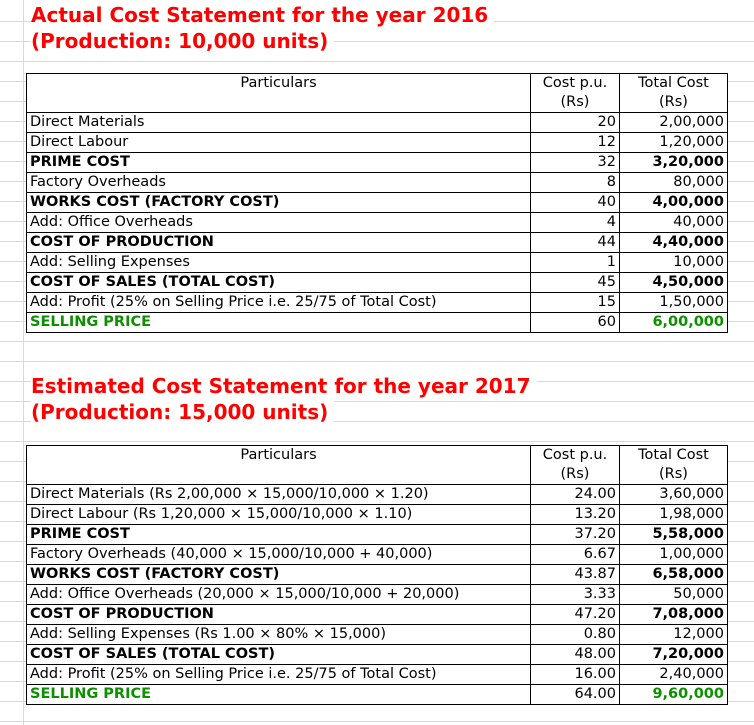 Image resolution: width=754 pixels, height=725 pixels. Describe the element at coordinates (575, 202) in the screenshot. I see `row-cost-per-unit: 40` at that location.